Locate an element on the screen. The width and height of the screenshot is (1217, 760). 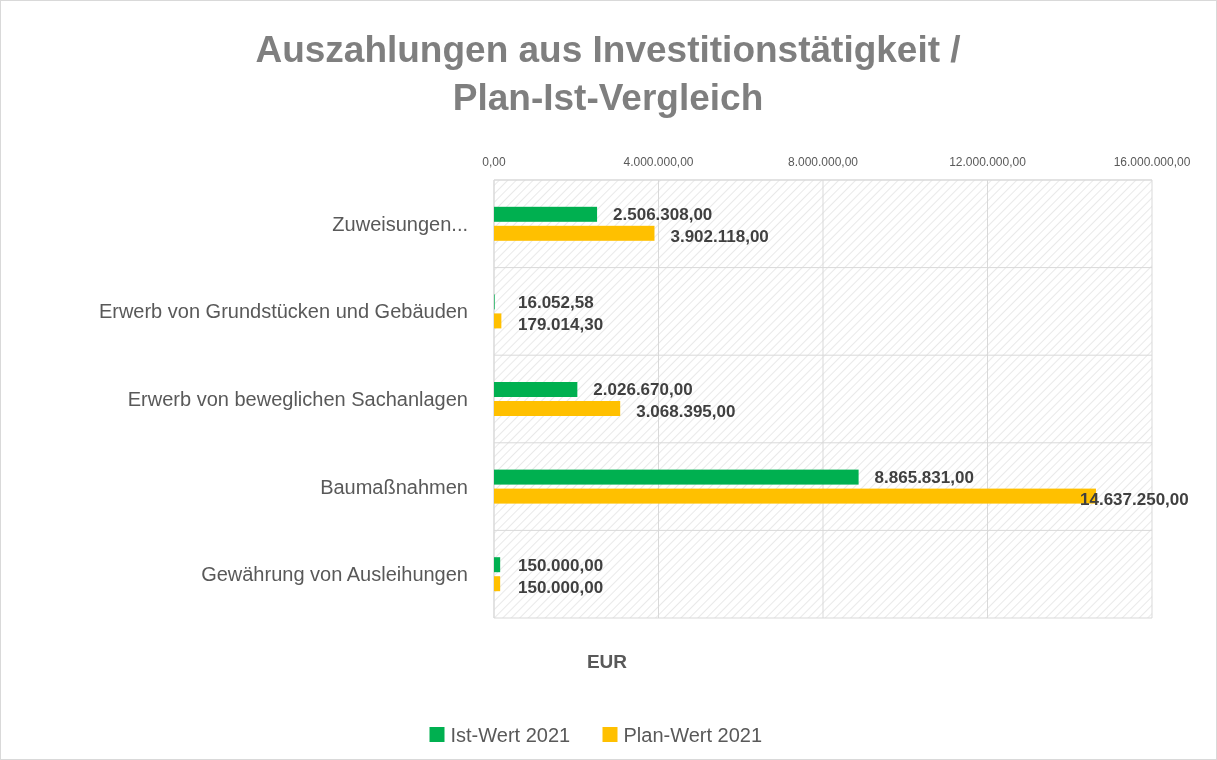
data-label: 3.068.395,00 is located at coordinates (686, 412).